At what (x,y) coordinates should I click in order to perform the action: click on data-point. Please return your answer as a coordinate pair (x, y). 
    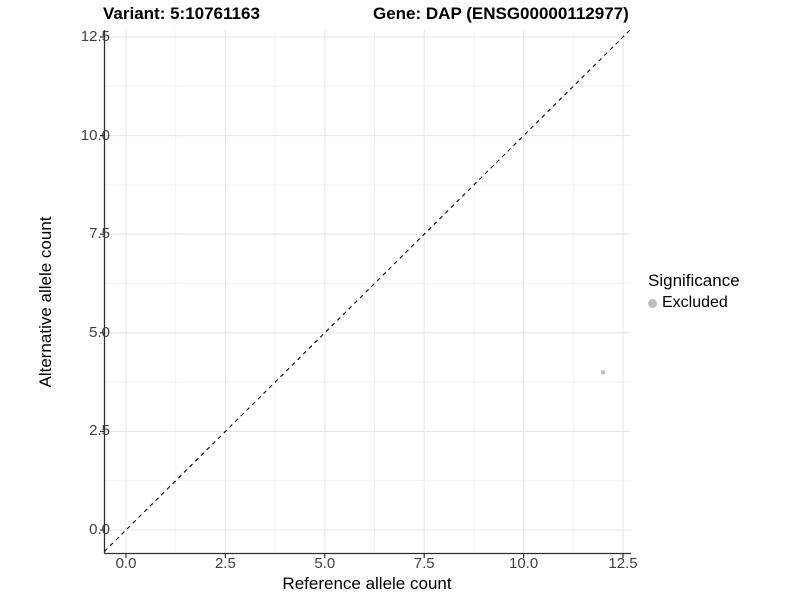
    Looking at the image, I should click on (603, 372).